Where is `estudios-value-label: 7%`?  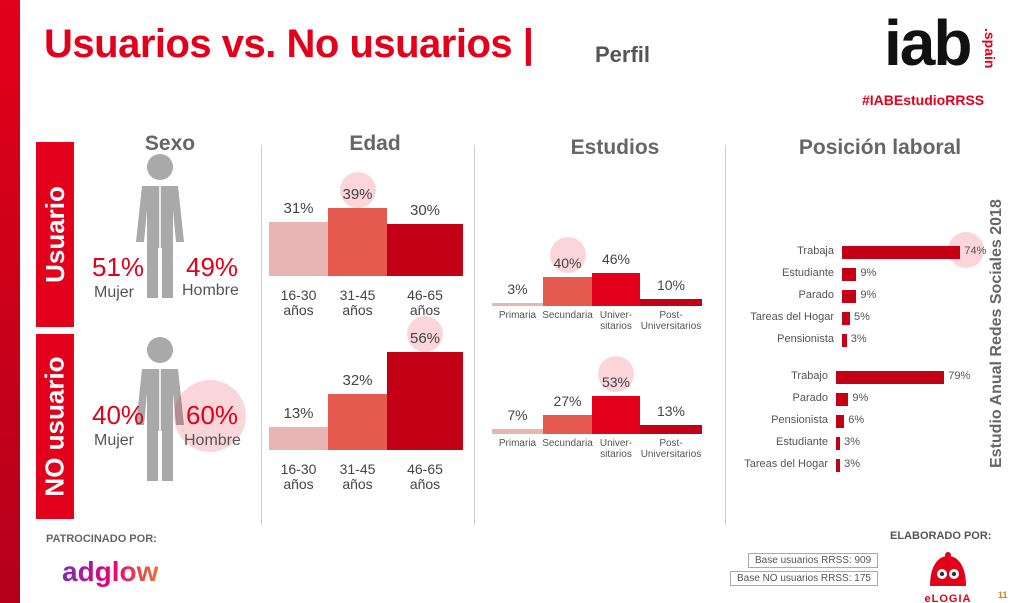
estudios-value-label: 7% is located at coordinates (517, 414).